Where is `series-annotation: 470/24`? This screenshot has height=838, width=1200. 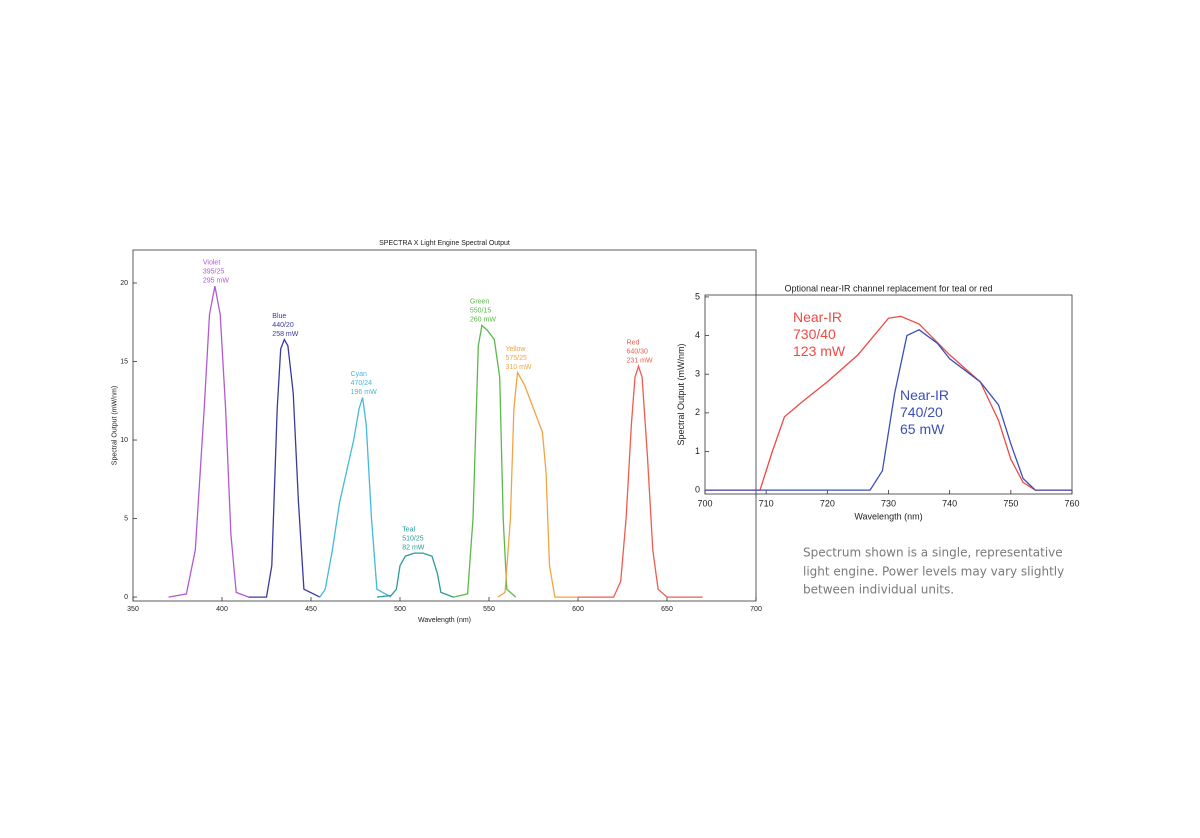
series-annotation: 470/24 is located at coordinates (362, 383).